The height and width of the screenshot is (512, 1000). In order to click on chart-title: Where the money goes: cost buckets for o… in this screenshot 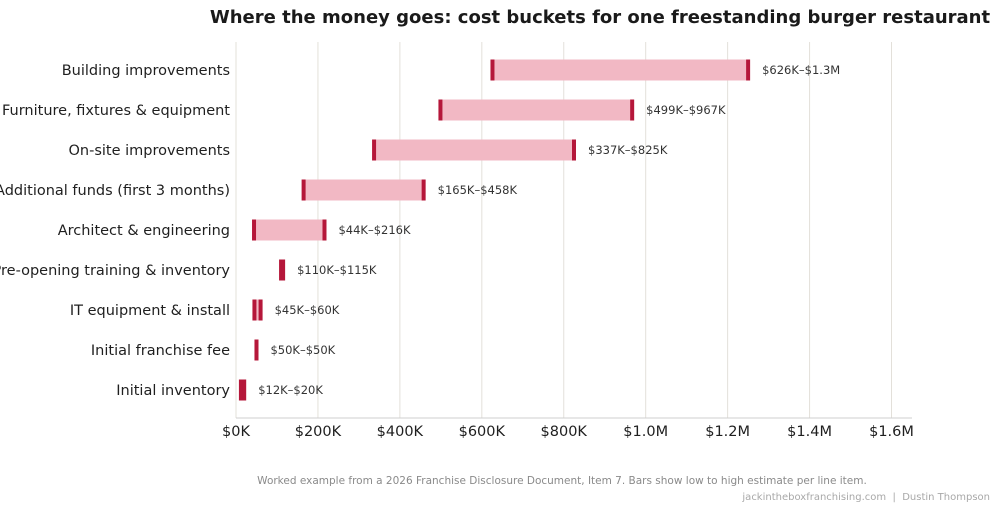, I will do `click(600, 17)`.